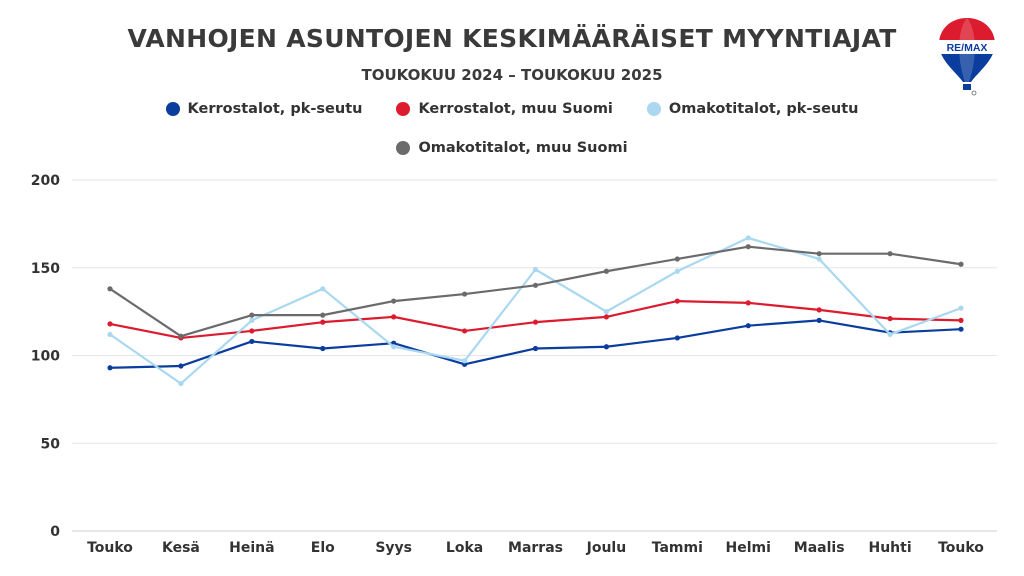  Describe the element at coordinates (51, 444) in the screenshot. I see `y-tick-label: 50` at that location.